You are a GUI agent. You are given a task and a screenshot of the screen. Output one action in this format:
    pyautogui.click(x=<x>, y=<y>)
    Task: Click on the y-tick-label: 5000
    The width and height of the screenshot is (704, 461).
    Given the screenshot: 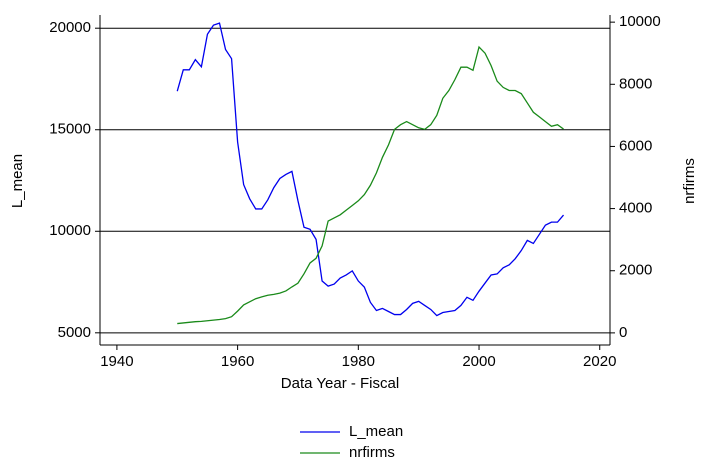 What is the action you would take?
    pyautogui.click(x=74, y=332)
    